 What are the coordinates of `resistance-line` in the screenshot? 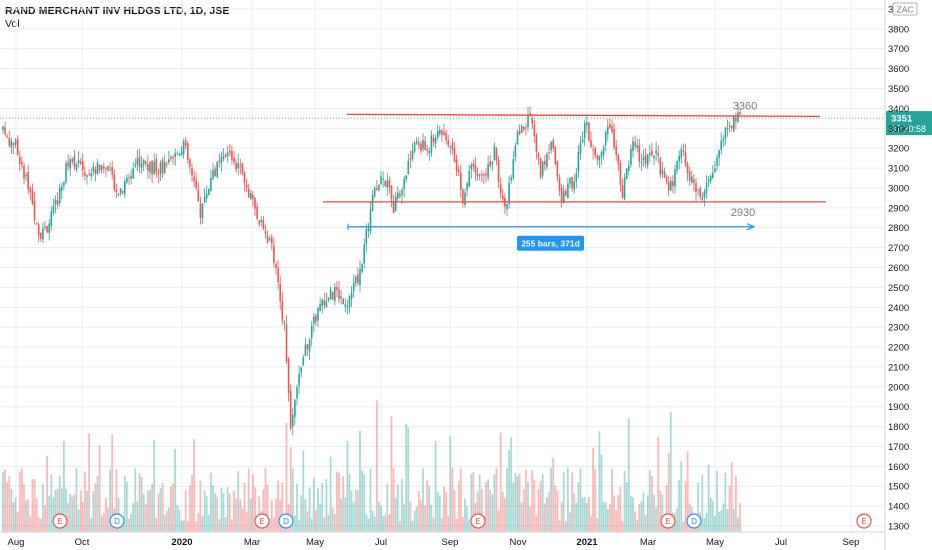 It's located at (583, 115).